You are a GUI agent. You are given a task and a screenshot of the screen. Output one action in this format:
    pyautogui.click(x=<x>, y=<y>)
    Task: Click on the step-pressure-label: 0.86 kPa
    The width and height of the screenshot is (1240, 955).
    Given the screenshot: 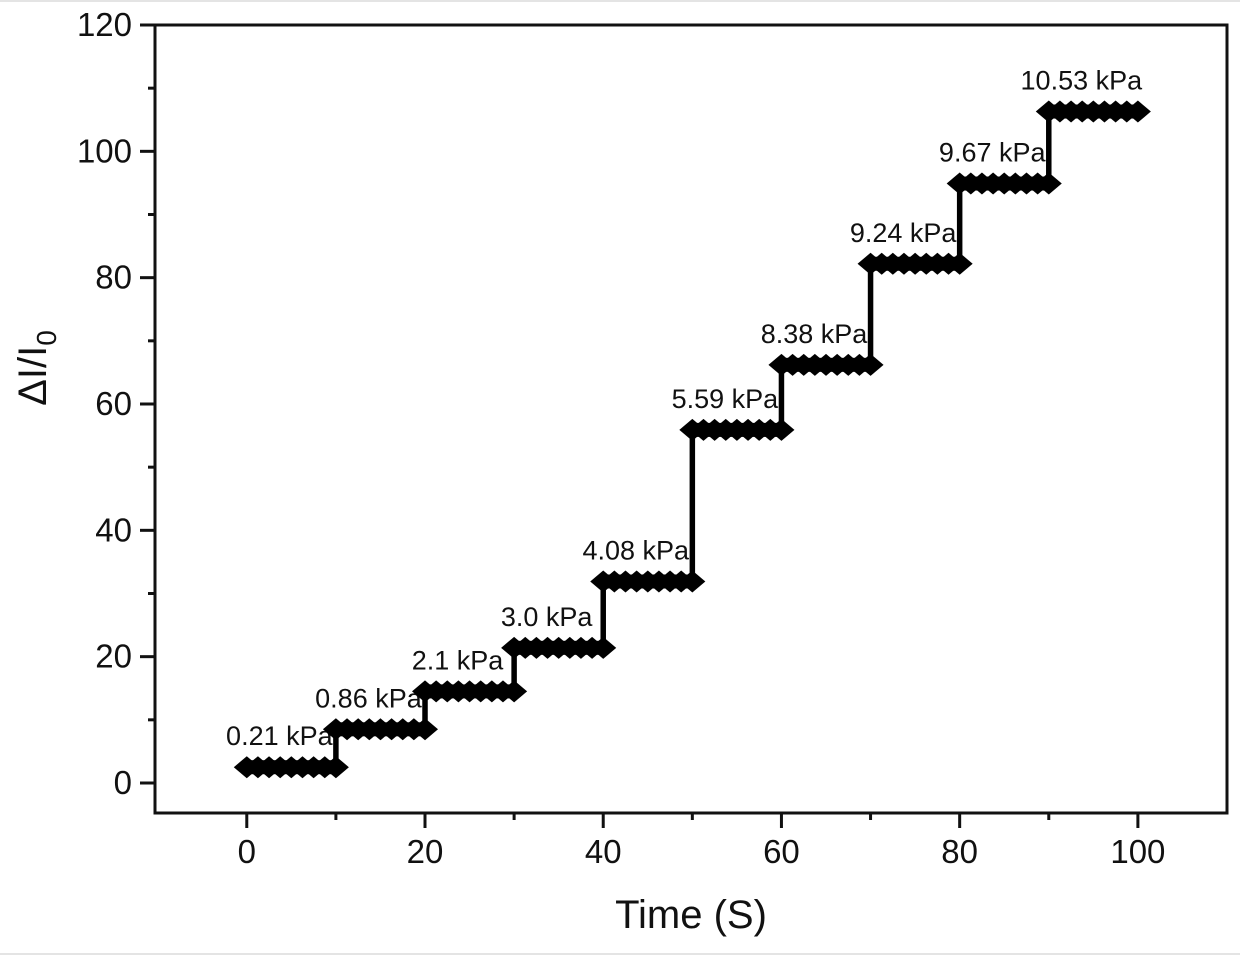 What is the action you would take?
    pyautogui.click(x=369, y=698)
    